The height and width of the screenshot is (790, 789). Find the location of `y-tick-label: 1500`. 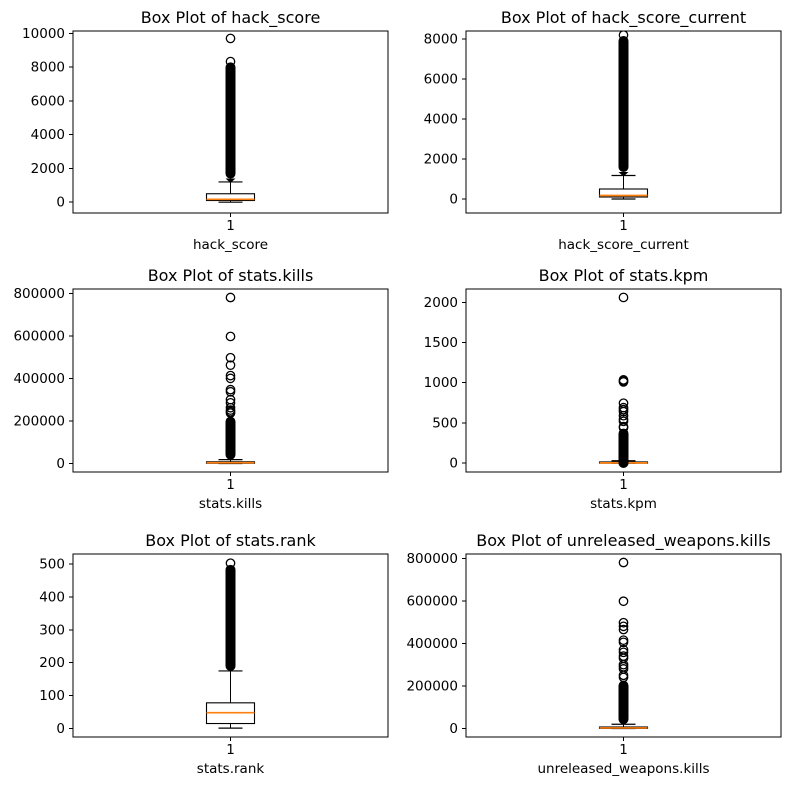

y-tick-label: 1500 is located at coordinates (441, 343).